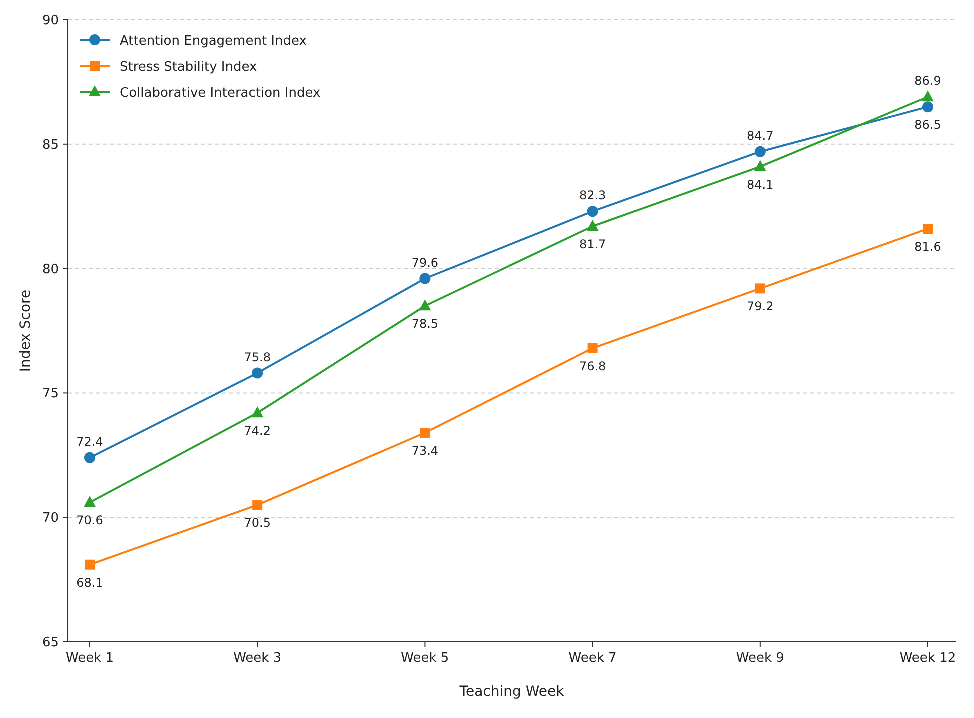 The image size is (974, 718). What do you see at coordinates (512, 692) in the screenshot?
I see `x-axis-title: Teaching Week` at bounding box center [512, 692].